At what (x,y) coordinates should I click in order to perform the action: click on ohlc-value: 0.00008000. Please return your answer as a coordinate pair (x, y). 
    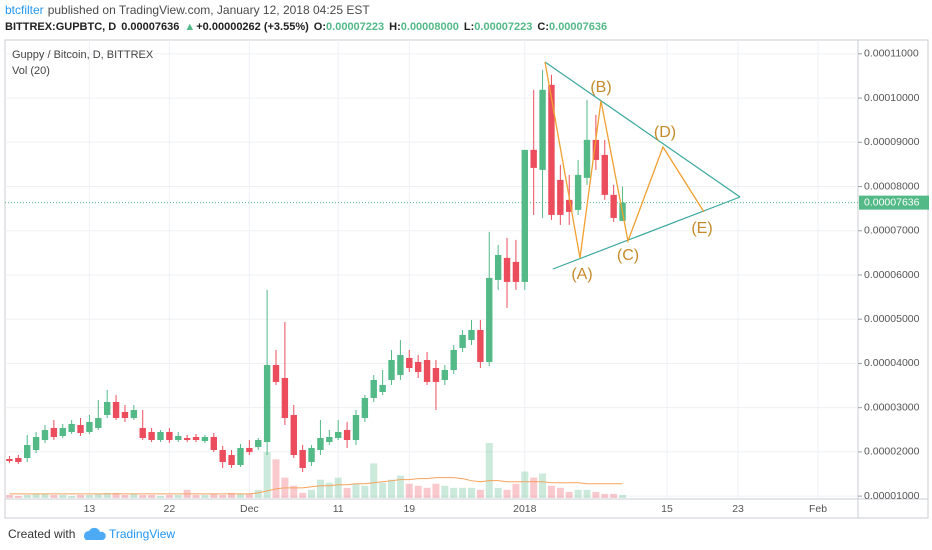
    Looking at the image, I should click on (430, 27).